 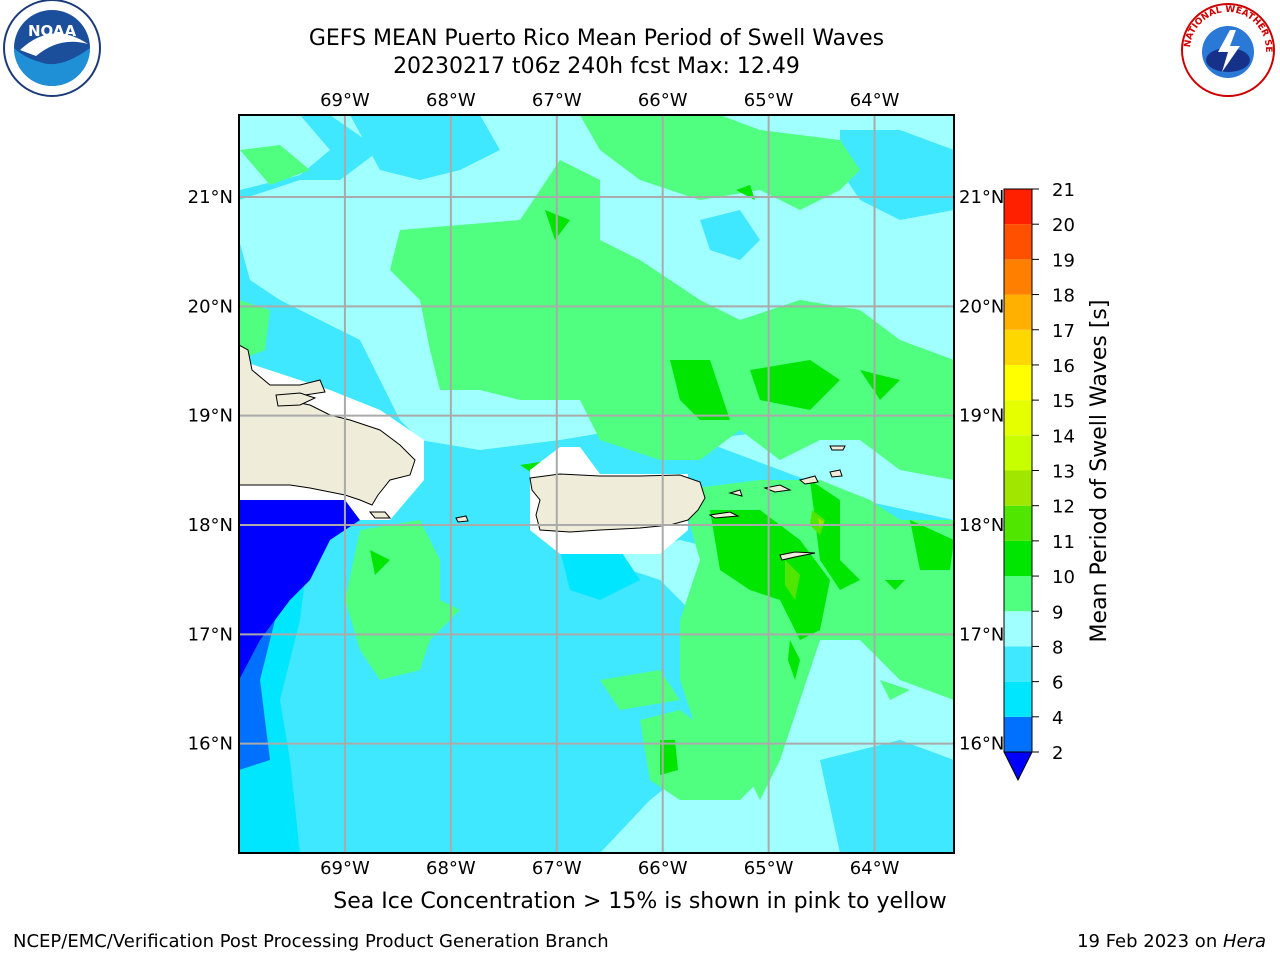 What do you see at coordinates (596, 66) in the screenshot?
I see `chart-subtitle: 20230217 t06z 240h fcst Max: 12.49` at bounding box center [596, 66].